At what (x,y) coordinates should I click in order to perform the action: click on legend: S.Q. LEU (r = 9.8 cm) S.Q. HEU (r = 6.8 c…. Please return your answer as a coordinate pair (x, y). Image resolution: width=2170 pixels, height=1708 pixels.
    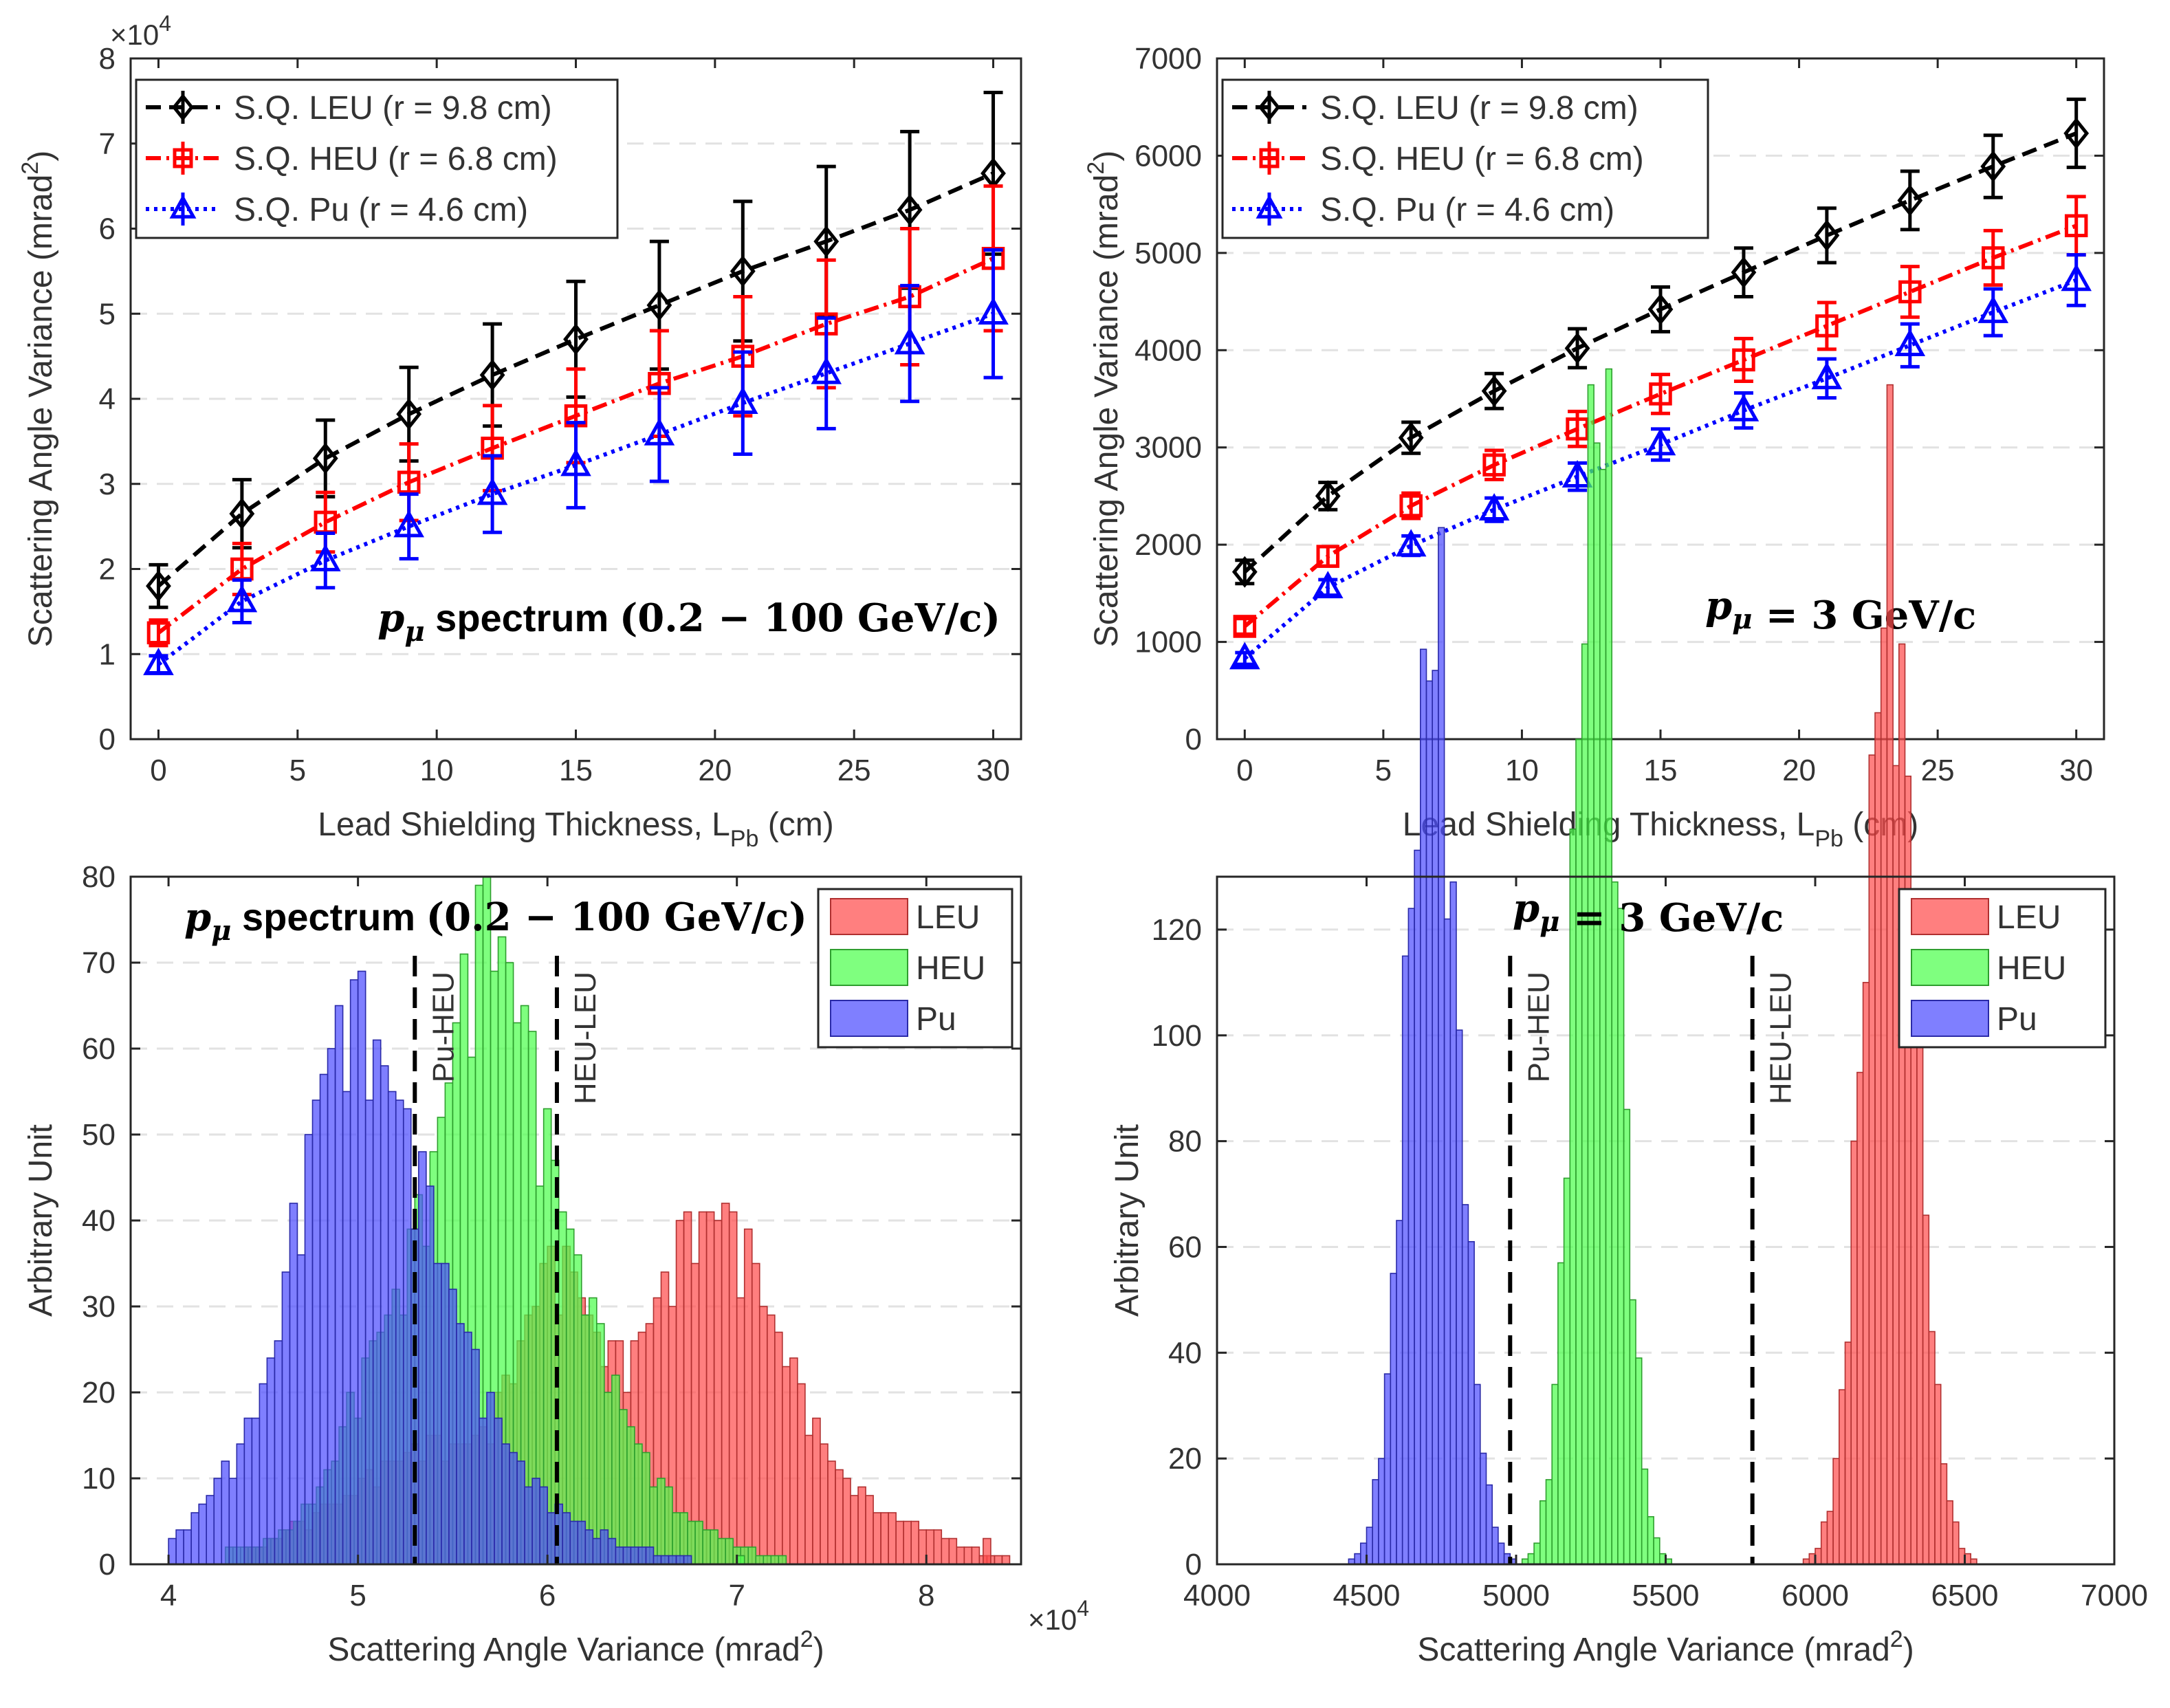
    Looking at the image, I should click on (377, 158).